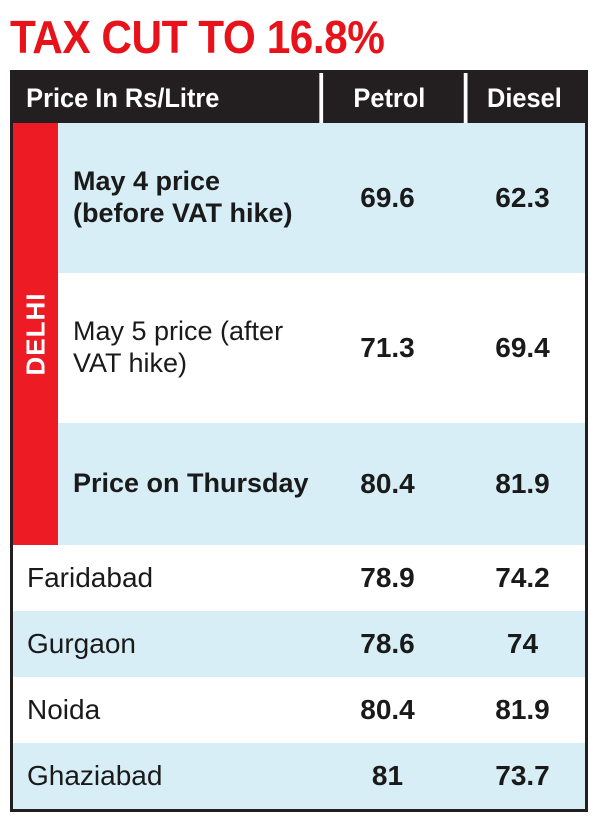  Describe the element at coordinates (183, 197) in the screenshot. I see `row-label: May 4 price (before VAT hike)` at that location.